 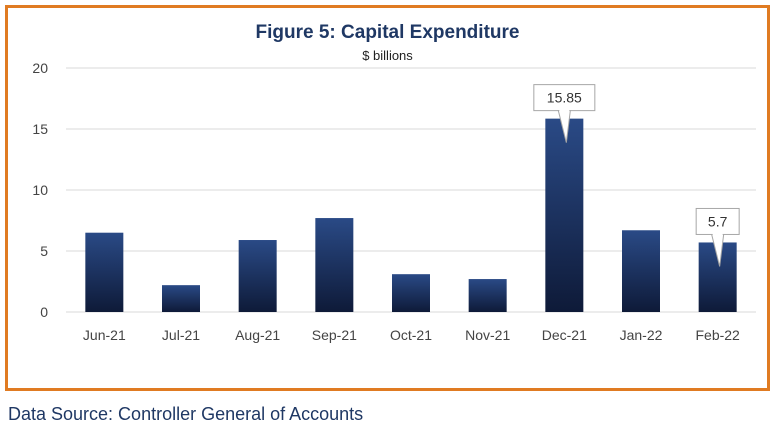 What do you see at coordinates (44, 312) in the screenshot?
I see `y-tick-label: 0` at bounding box center [44, 312].